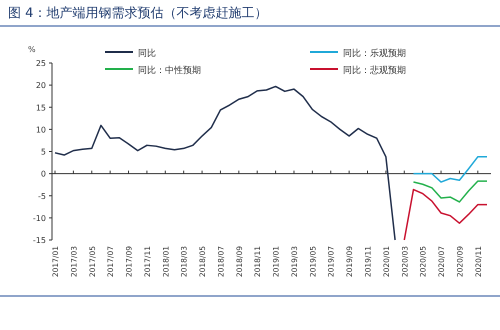  What do you see at coordinates (41, 85) in the screenshot?
I see `y-tick-label: 20` at bounding box center [41, 85].